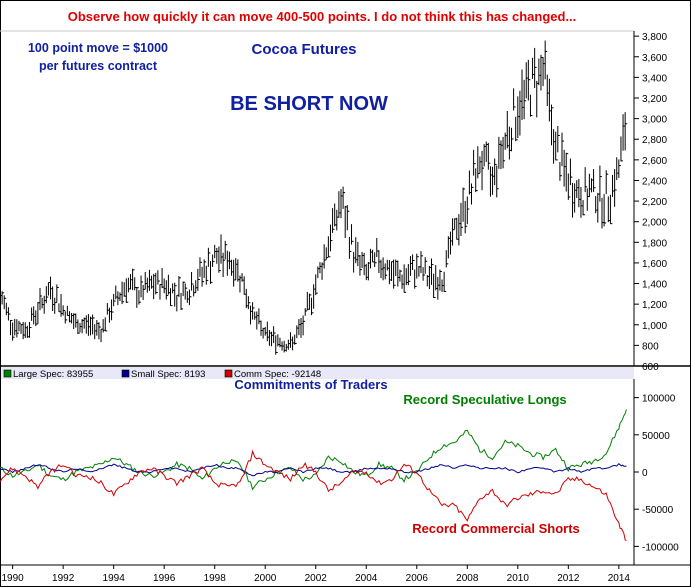  What do you see at coordinates (658, 510) in the screenshot?
I see `cot-y-tick-label: -50000` at bounding box center [658, 510].